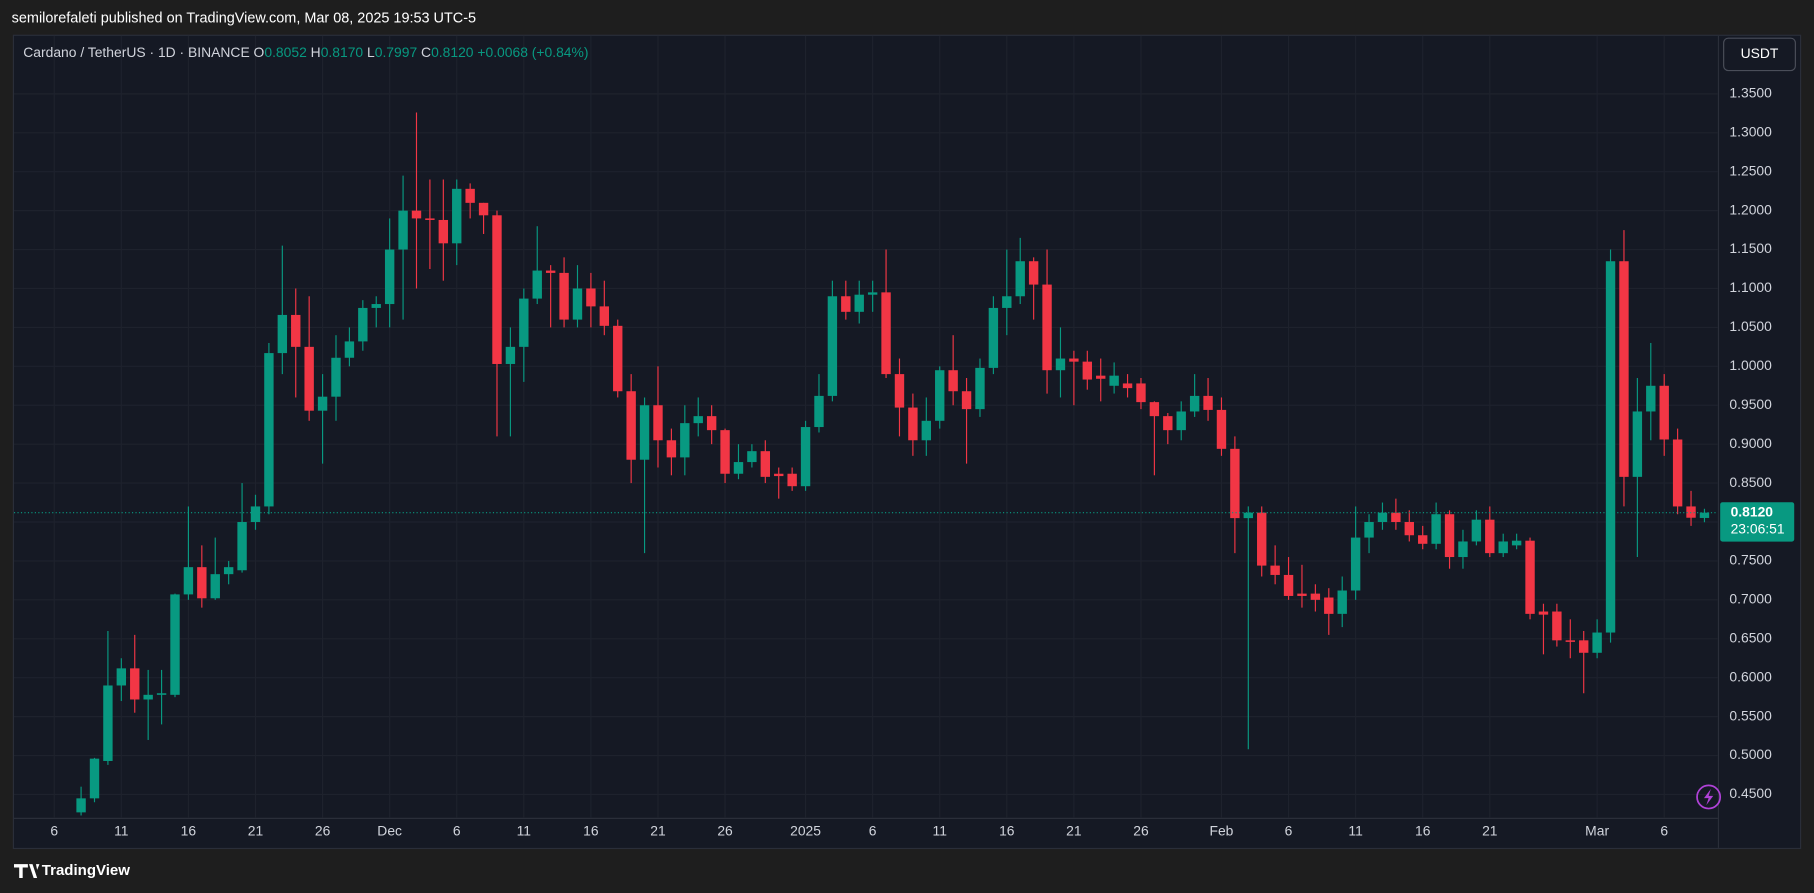 This screenshot has width=1814, height=893. Describe the element at coordinates (805, 830) in the screenshot. I see `x-tick-label: 2025` at that location.